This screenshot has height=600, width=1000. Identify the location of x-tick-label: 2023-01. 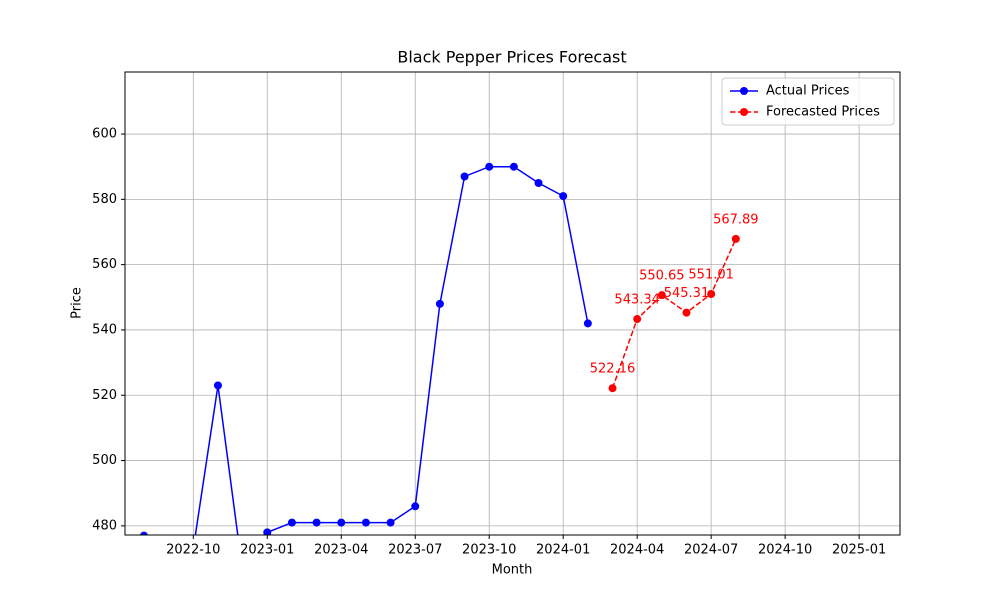
(267, 550).